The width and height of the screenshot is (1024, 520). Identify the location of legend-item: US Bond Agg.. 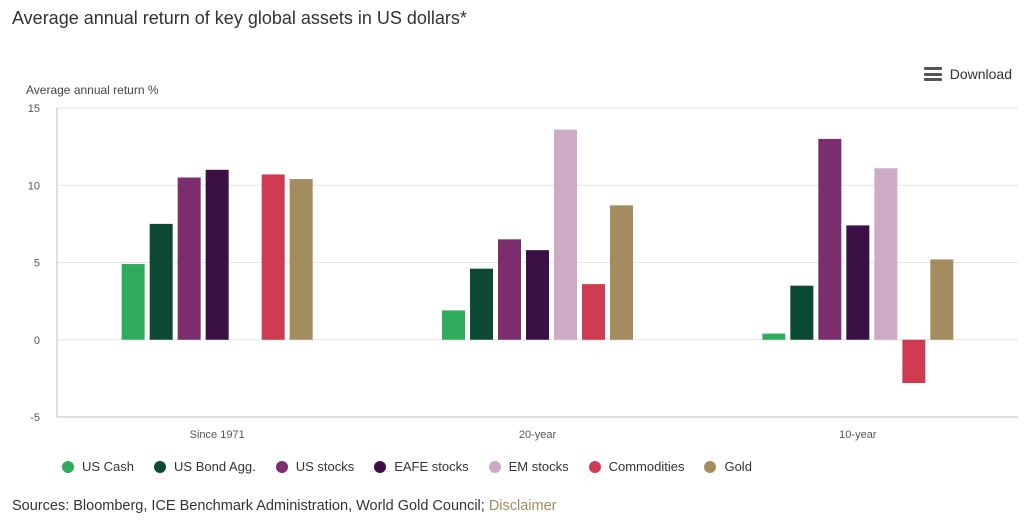
(205, 466).